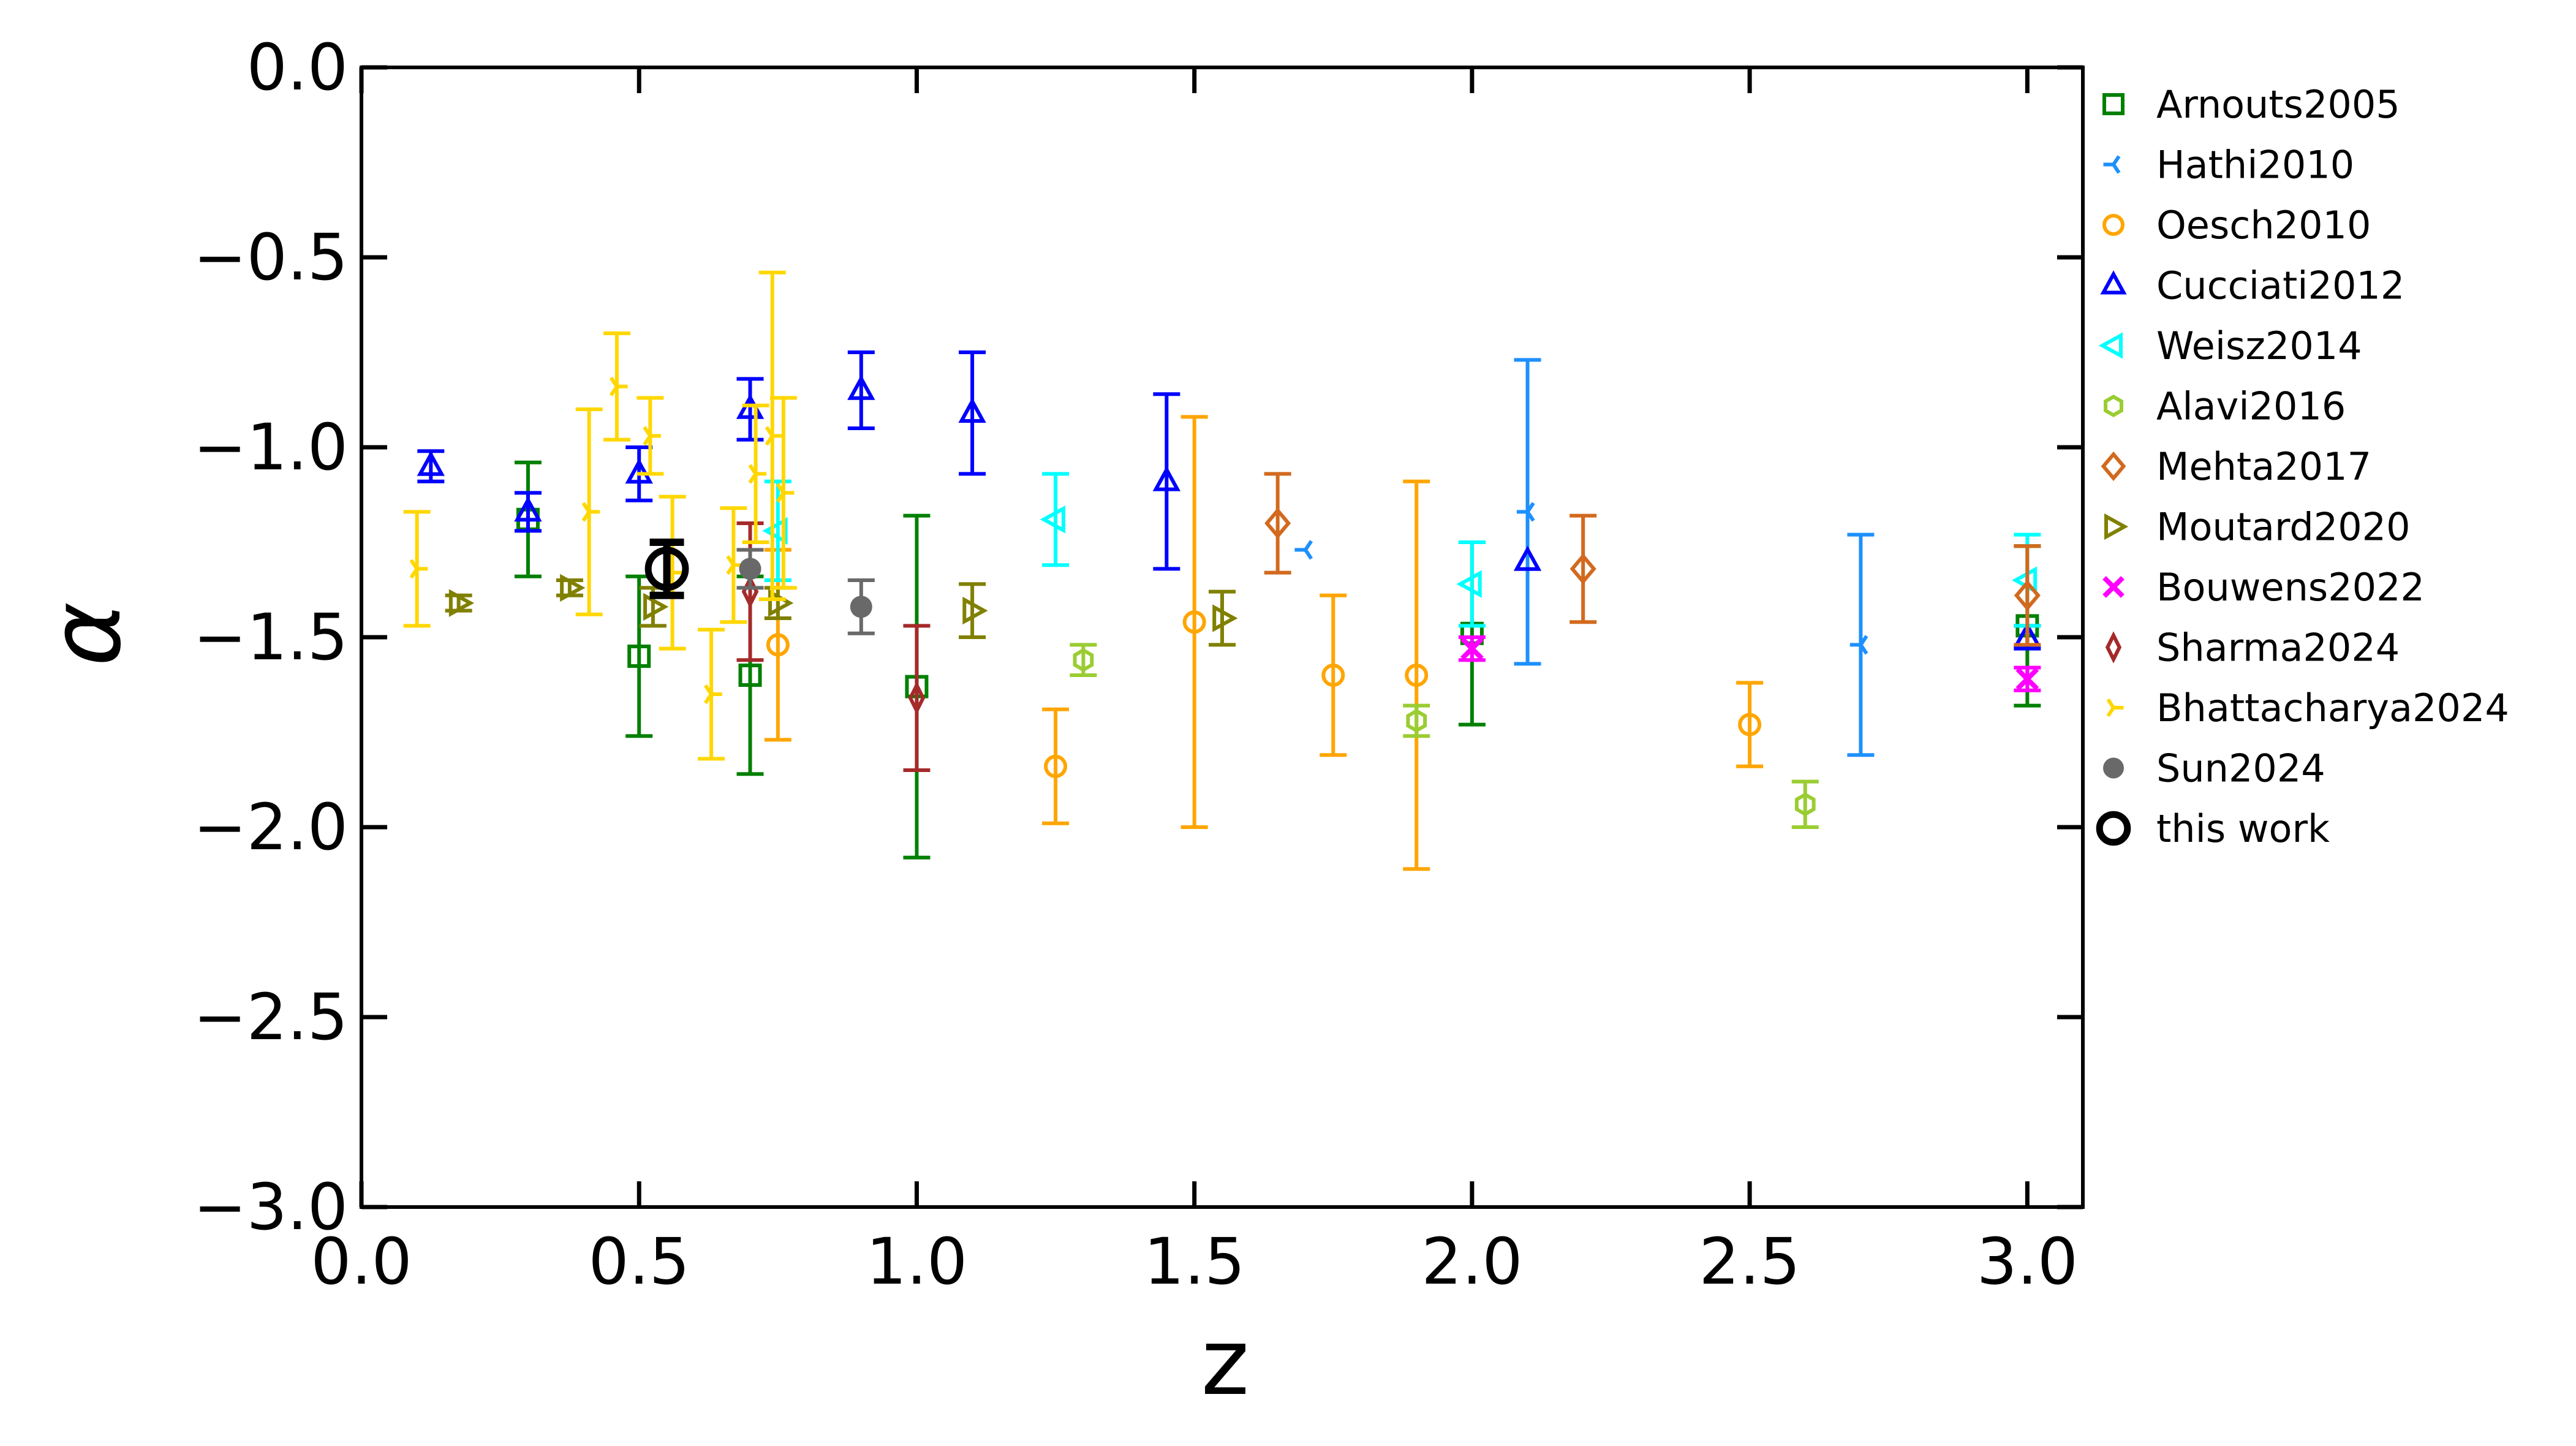 The width and height of the screenshot is (2576, 1446). Describe the element at coordinates (2278, 648) in the screenshot. I see `legend-label: Sharma2024` at that location.